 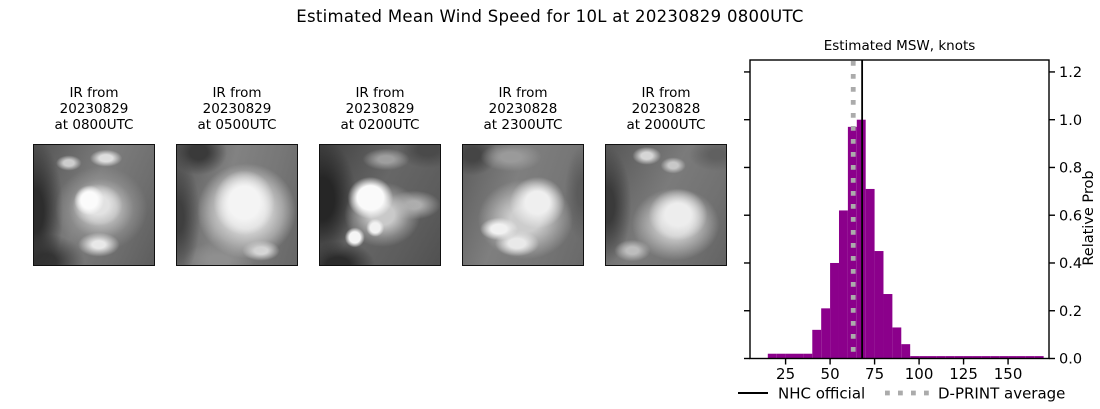 I want to click on ir-image-label-3: IR from 20230829 at 0200UTC, so click(x=380, y=109).